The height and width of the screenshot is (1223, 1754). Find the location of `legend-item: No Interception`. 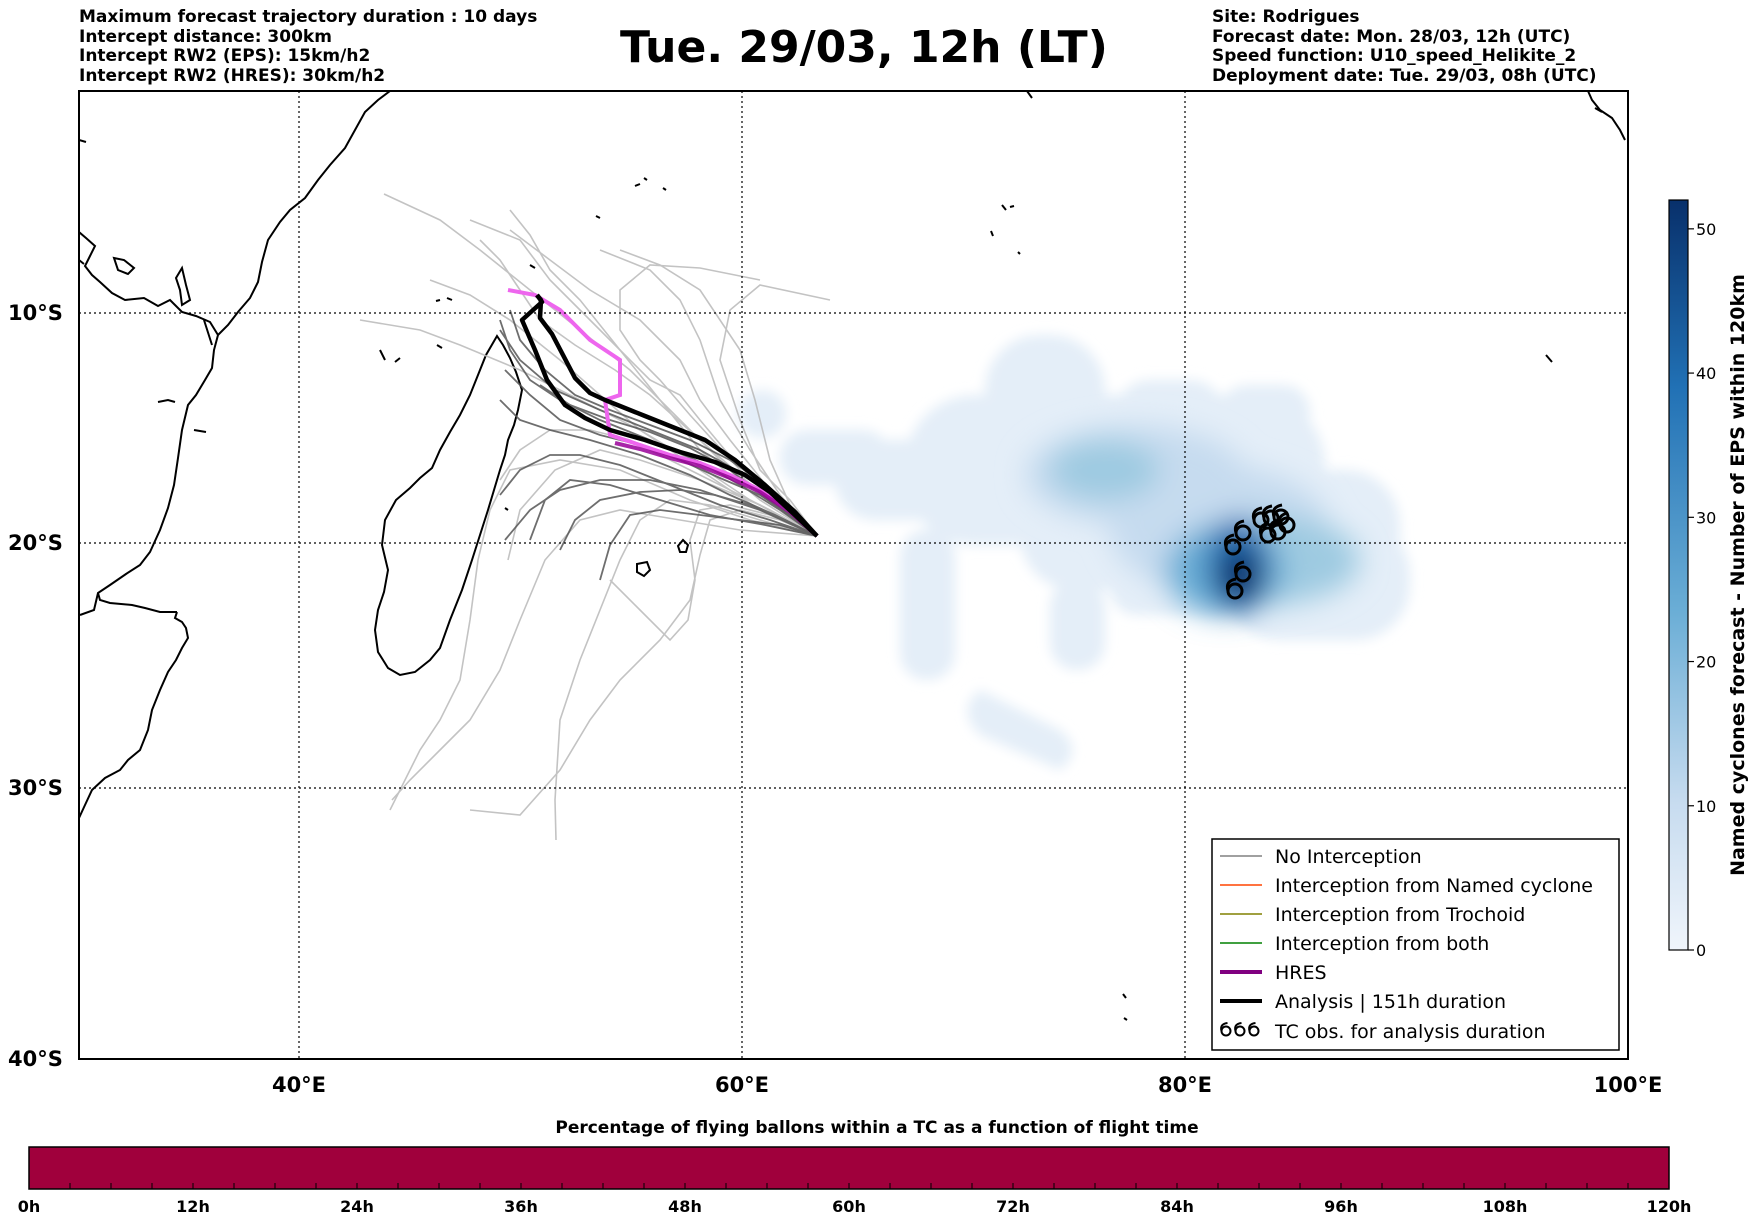

legend-item: No Interception is located at coordinates (1321, 857).